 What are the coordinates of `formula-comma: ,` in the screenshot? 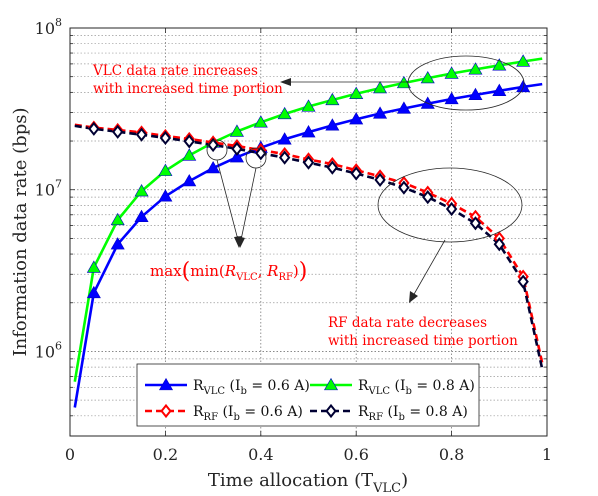 It's located at (260, 271).